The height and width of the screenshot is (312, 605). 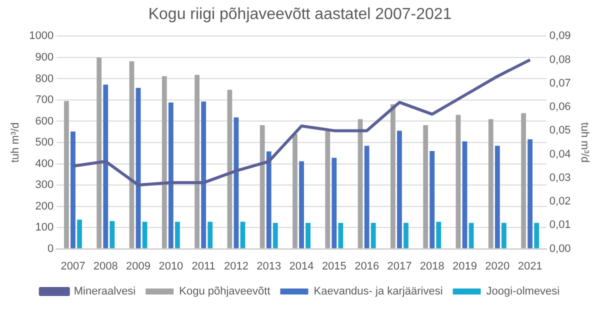 I want to click on x-tick-label: 2021, so click(x=530, y=266).